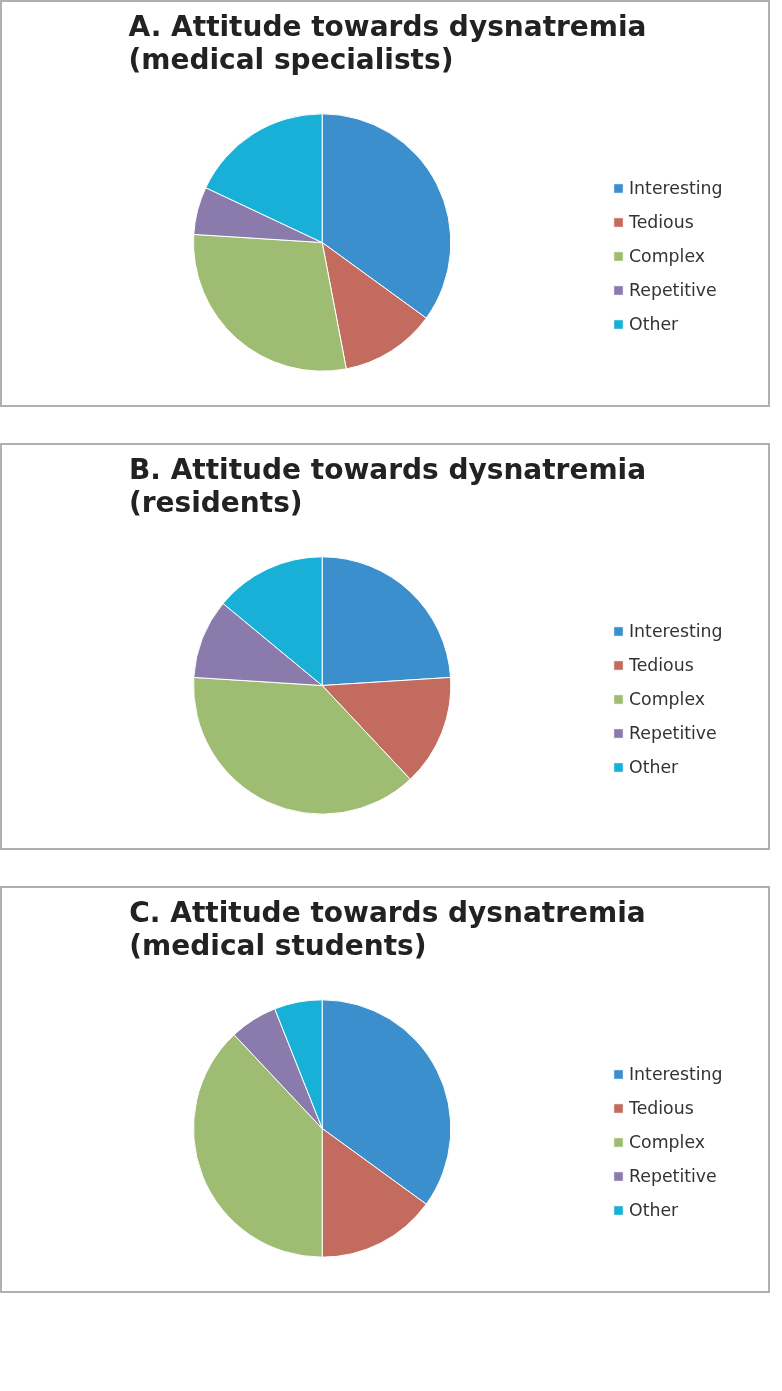 This screenshot has height=1391, width=782. Describe the element at coordinates (387, 485) in the screenshot. I see `chart-title: B. Attitude towards dysnatremia (residents)` at that location.